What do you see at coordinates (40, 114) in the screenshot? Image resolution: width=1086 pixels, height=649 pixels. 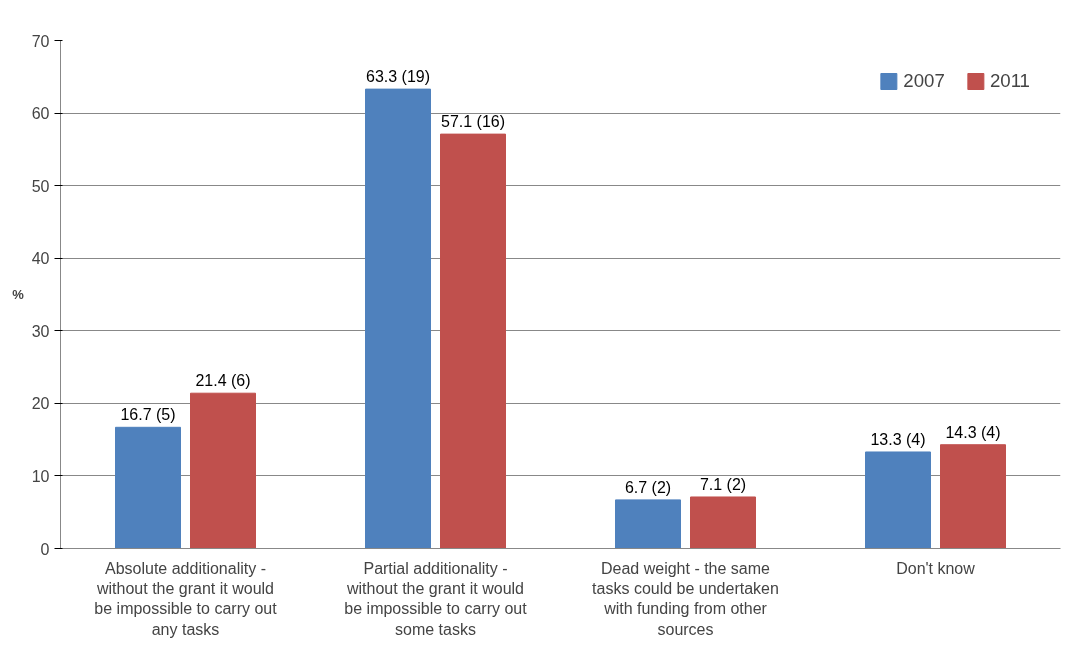 I see `y-tick-label: 60` at bounding box center [40, 114].